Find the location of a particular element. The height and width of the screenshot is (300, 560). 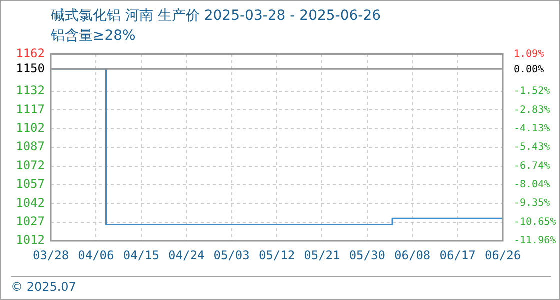

y-tick-label: 1012 is located at coordinates (30, 240).